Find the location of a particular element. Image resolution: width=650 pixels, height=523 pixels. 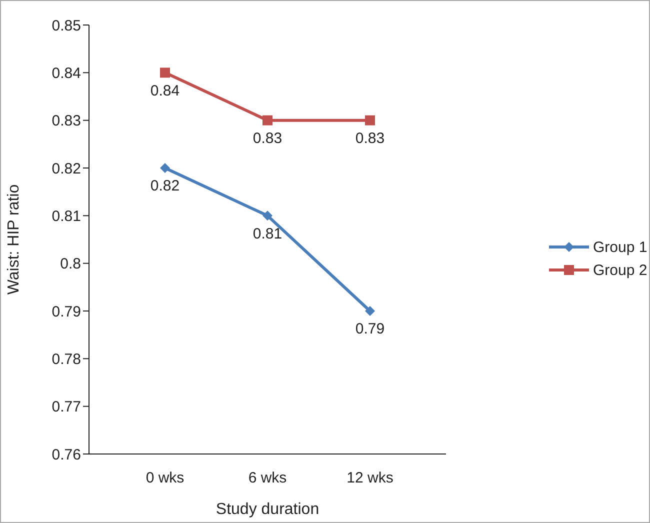

x-axis-title: Study duration is located at coordinates (268, 509).